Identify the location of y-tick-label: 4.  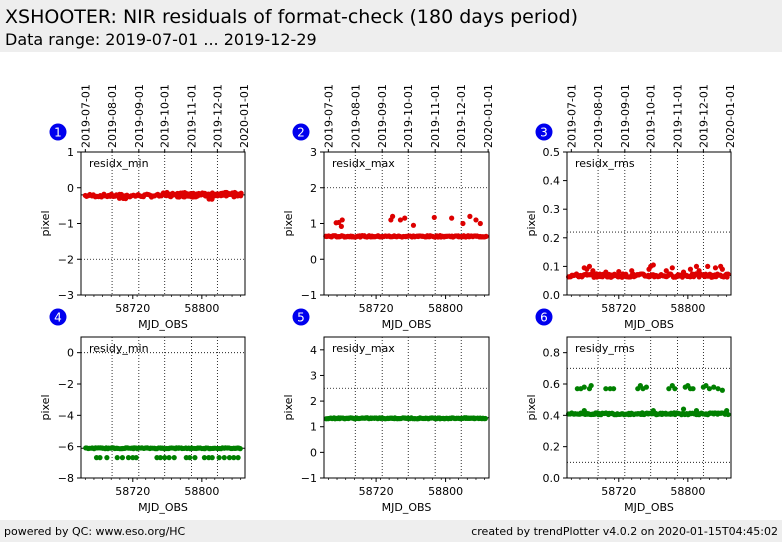
(313, 350).